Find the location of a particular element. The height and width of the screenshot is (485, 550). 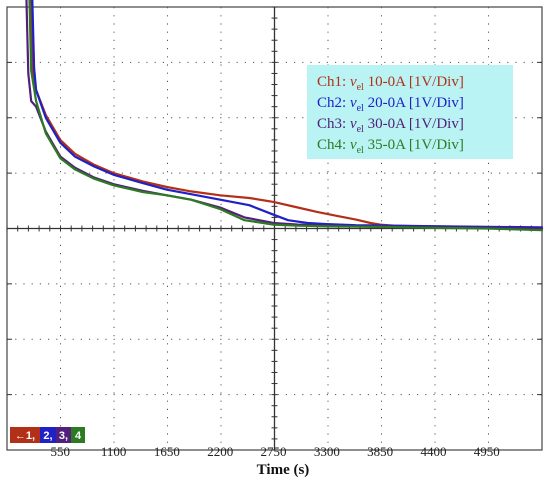

x-tick-label: 3300 is located at coordinates (327, 451).